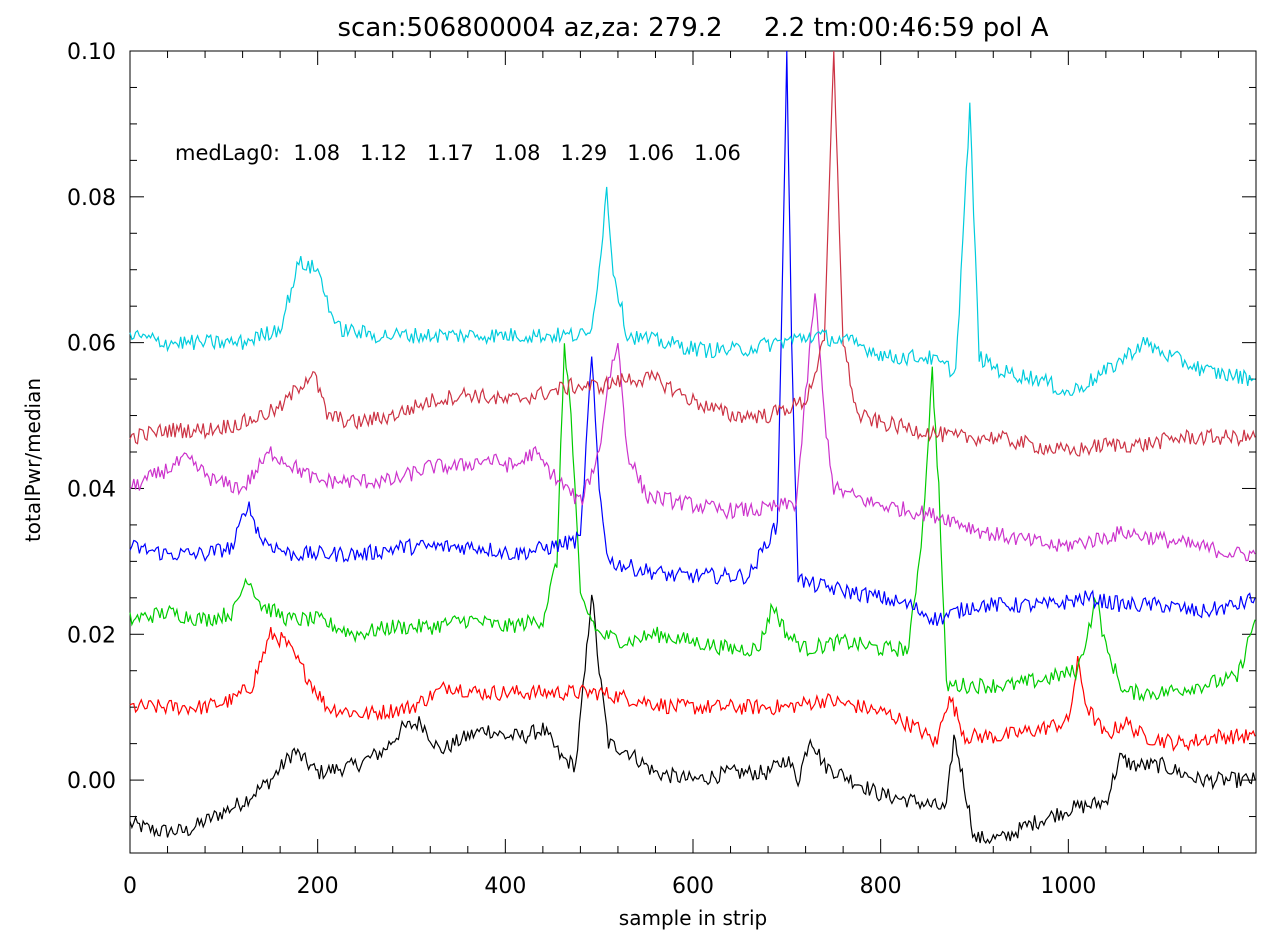 The width and height of the screenshot is (1262, 937). Describe the element at coordinates (91, 489) in the screenshot. I see `y-tick-label: 0.04` at that location.